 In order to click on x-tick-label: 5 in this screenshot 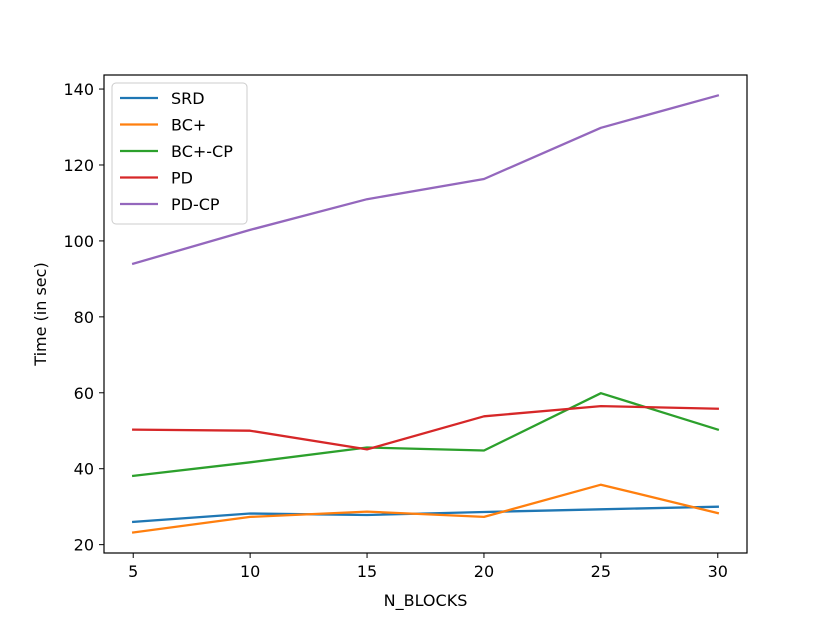, I will do `click(133, 571)`.